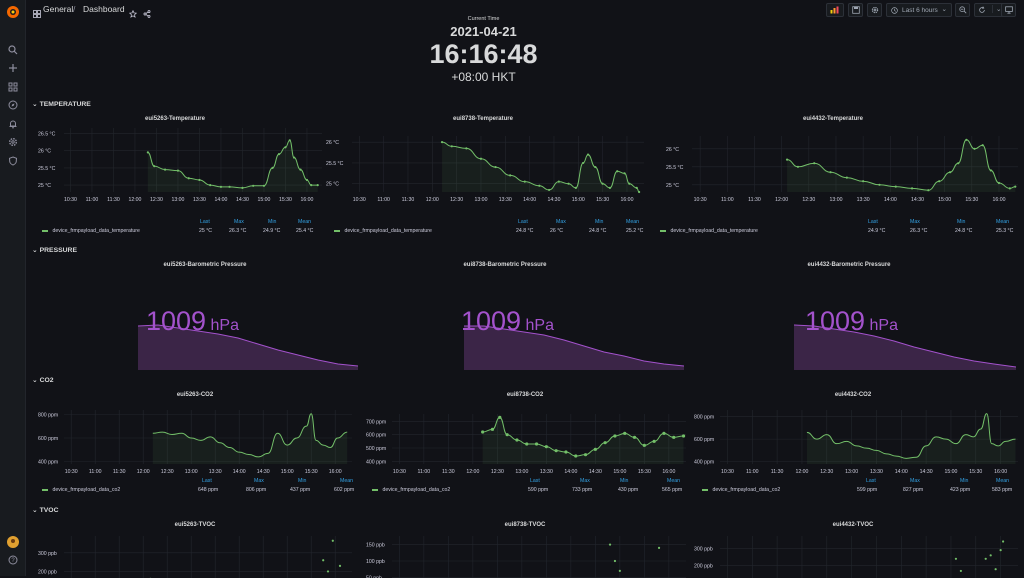  I want to click on y-tick-label: 600 ppm, so click(704, 440).